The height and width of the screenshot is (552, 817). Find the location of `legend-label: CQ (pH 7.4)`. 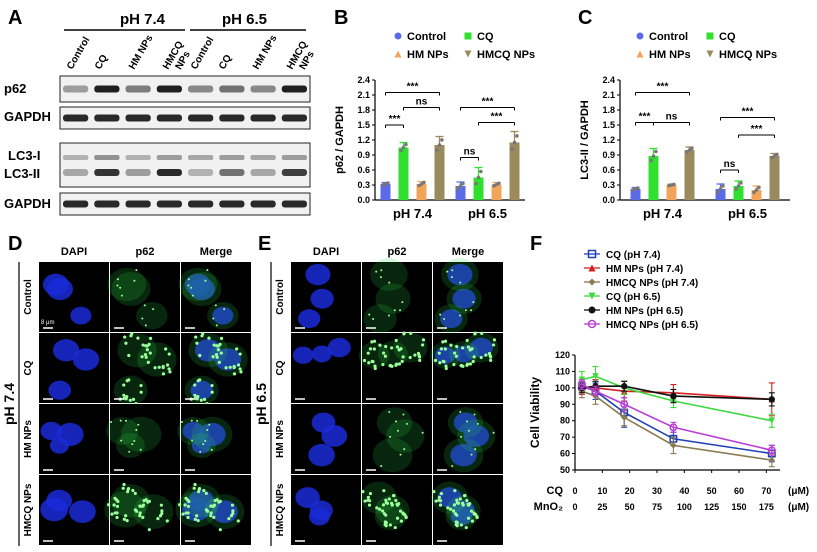

legend-label: CQ (pH 7.4) is located at coordinates (633, 255).